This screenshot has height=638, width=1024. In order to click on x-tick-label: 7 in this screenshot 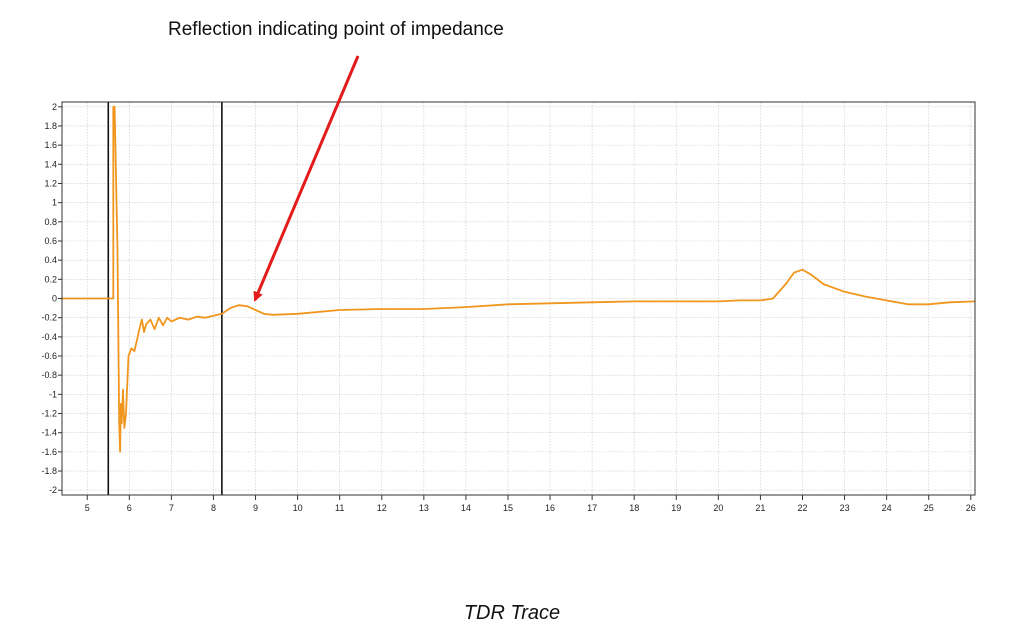, I will do `click(171, 508)`.